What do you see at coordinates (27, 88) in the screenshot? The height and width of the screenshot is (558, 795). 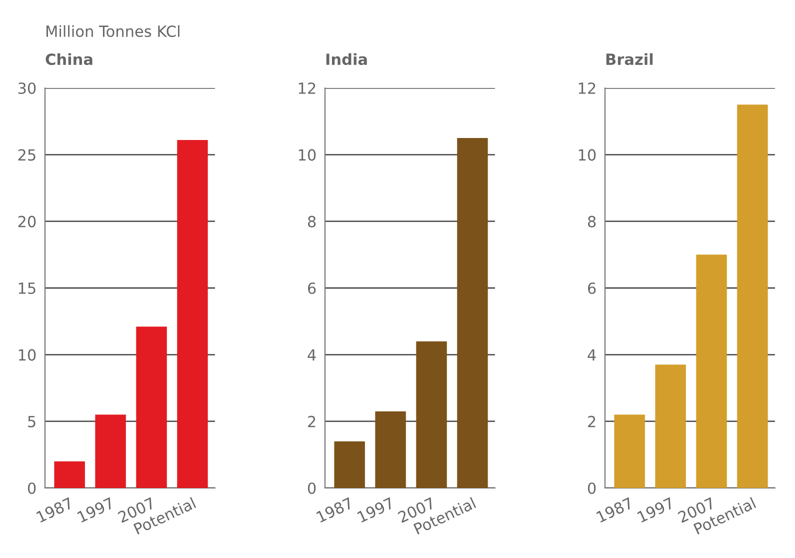 I see `y-tick-label: 30` at bounding box center [27, 88].